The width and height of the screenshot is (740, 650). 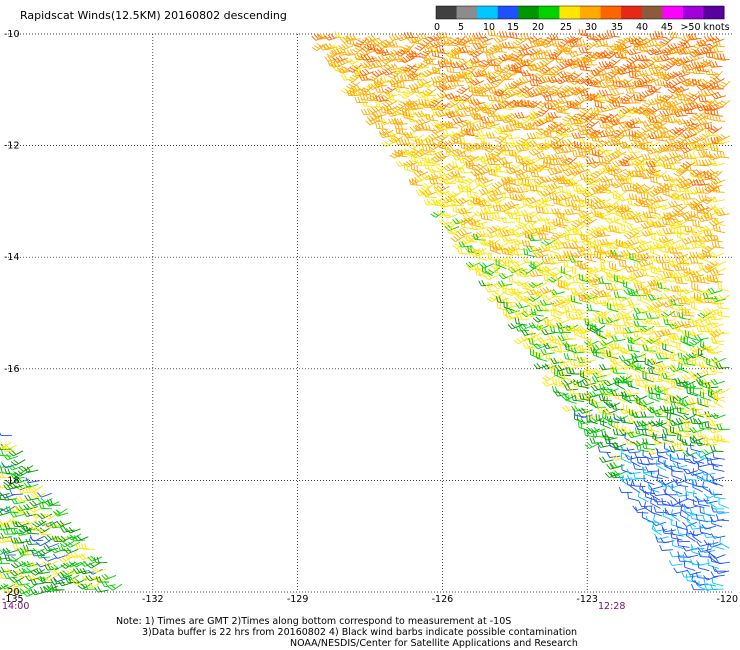 What do you see at coordinates (566, 27) in the screenshot?
I see `scale-tick-label: 25` at bounding box center [566, 27].